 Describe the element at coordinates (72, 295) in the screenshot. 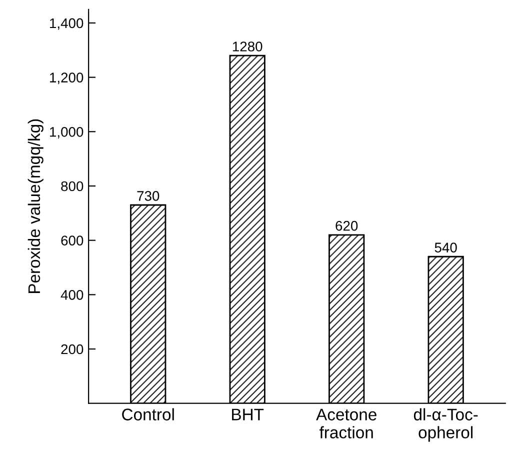

I see `y-tick-label: 400` at that location.